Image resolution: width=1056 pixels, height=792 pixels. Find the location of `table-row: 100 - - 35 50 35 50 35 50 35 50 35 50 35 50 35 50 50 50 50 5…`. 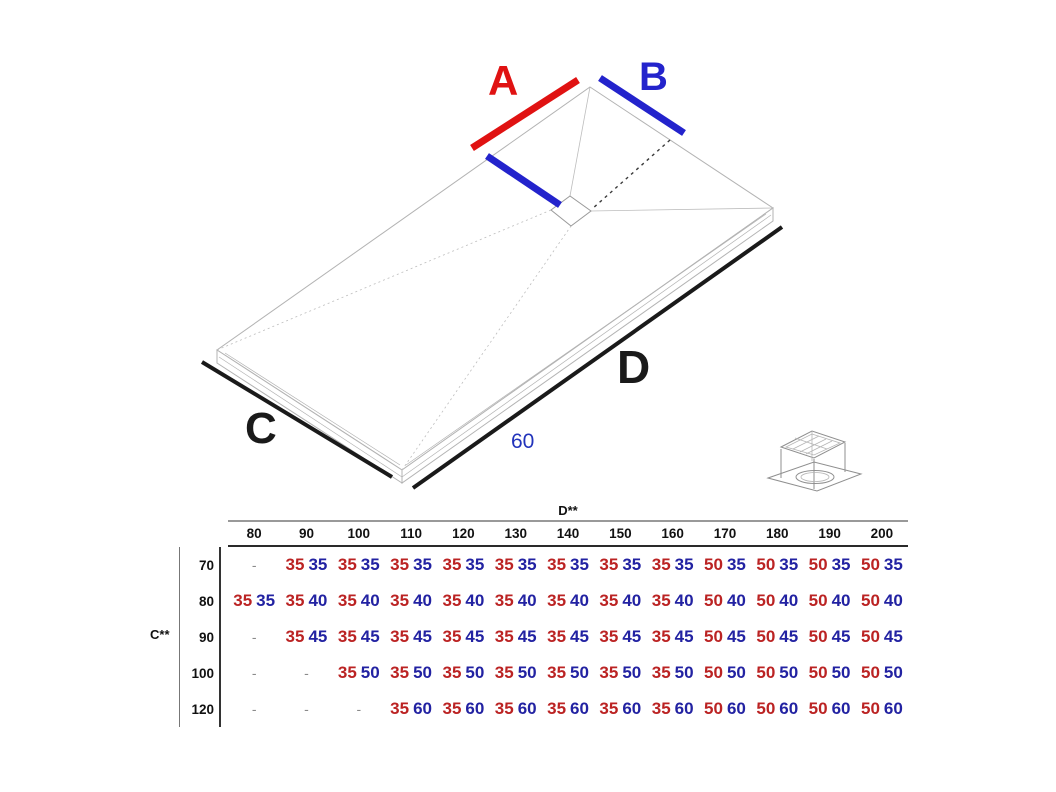

table-row: 100 - - 35 50 35 50 35 50 35 50 35 50 35 50 35 50 50 50 50 5… is located at coordinates (529, 673).